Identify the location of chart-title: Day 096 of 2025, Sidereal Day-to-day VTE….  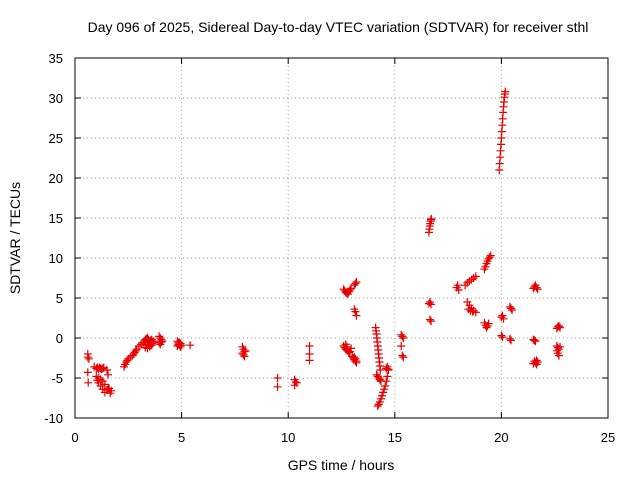
(338, 27).